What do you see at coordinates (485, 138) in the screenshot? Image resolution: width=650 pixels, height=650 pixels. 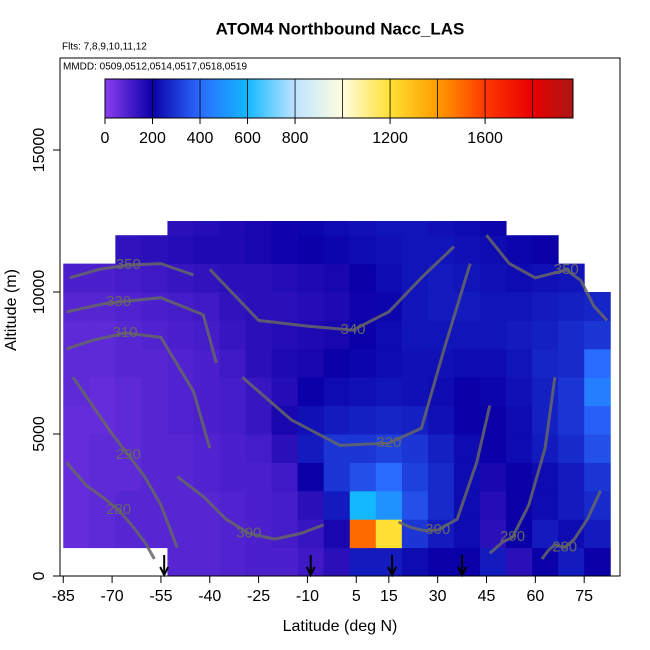 I see `colorbar-tick-label: 1600` at bounding box center [485, 138].